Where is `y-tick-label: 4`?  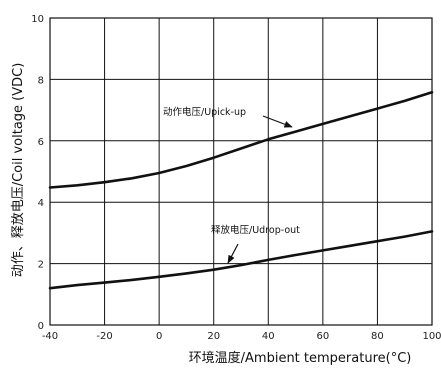 y-tick-label: 4 is located at coordinates (41, 203).